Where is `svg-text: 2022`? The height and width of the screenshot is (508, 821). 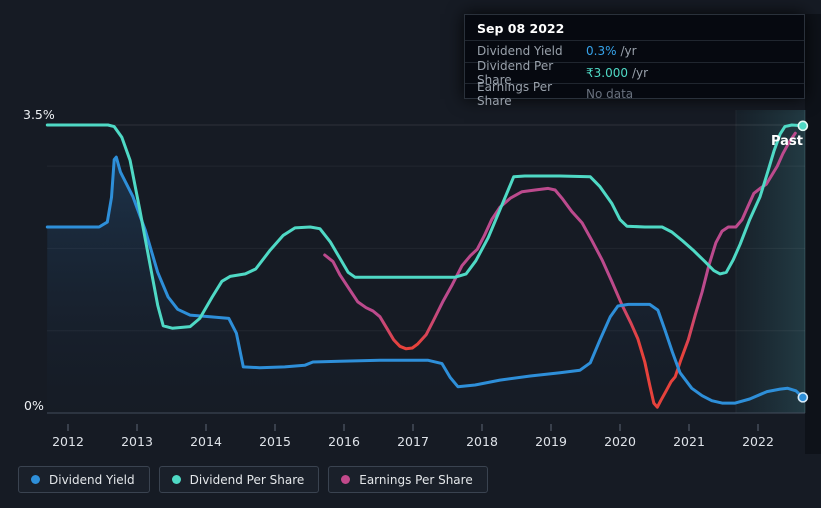
svg-text: 2022 is located at coordinates (758, 441).